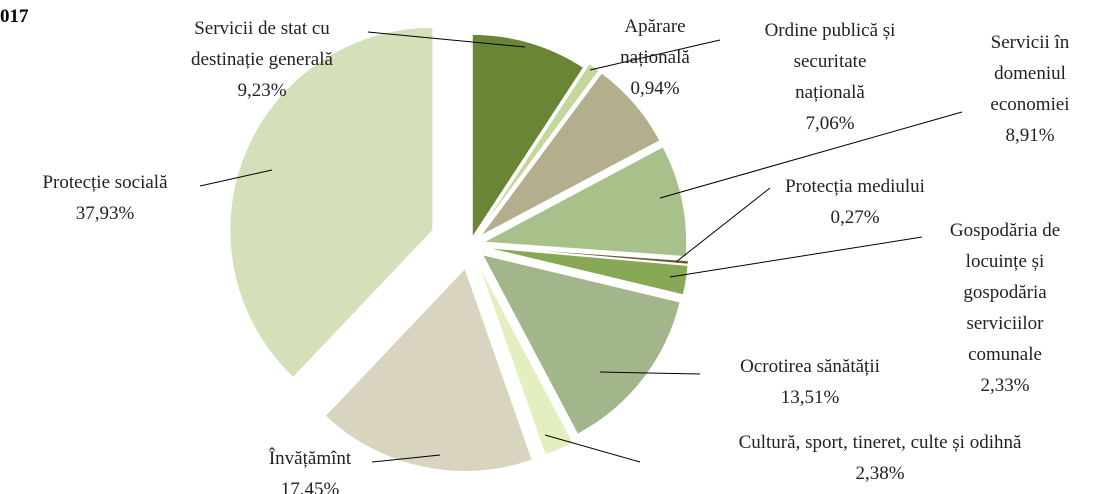  I want to click on category-label: Apărare națională, so click(655, 42).